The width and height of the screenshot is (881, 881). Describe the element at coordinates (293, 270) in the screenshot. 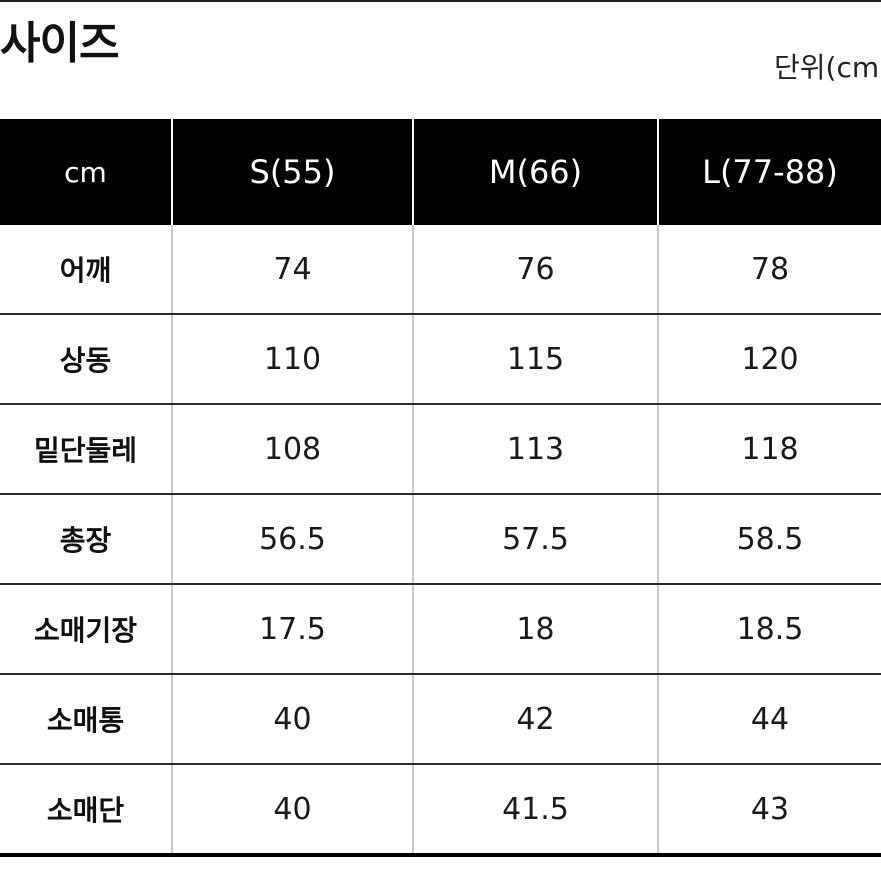

I see `cell-value: 74` at that location.